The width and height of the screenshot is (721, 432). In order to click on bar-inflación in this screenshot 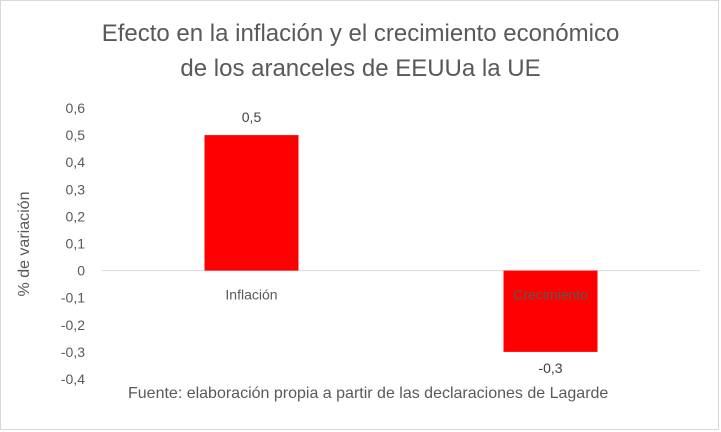, I will do `click(251, 203)`.